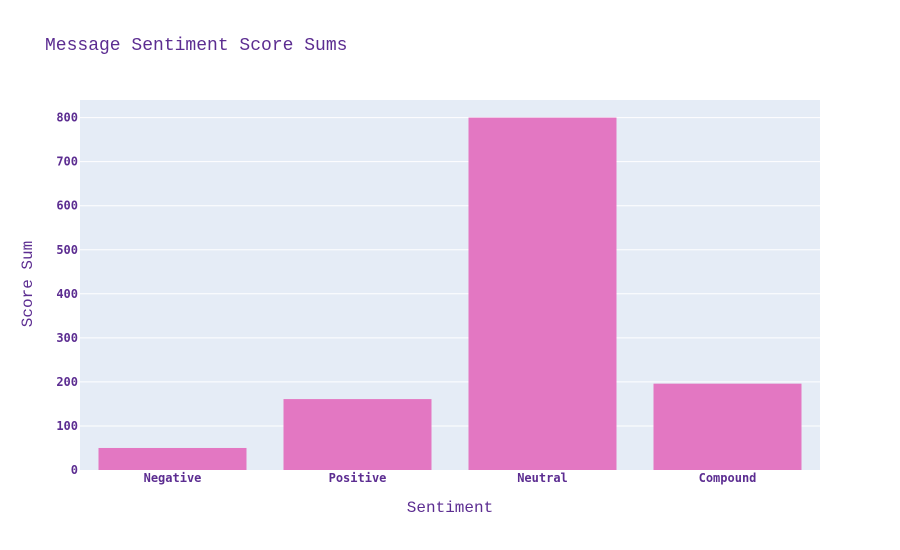 The image size is (900, 550). Describe the element at coordinates (67, 426) in the screenshot. I see `y-tick-label: 100` at that location.